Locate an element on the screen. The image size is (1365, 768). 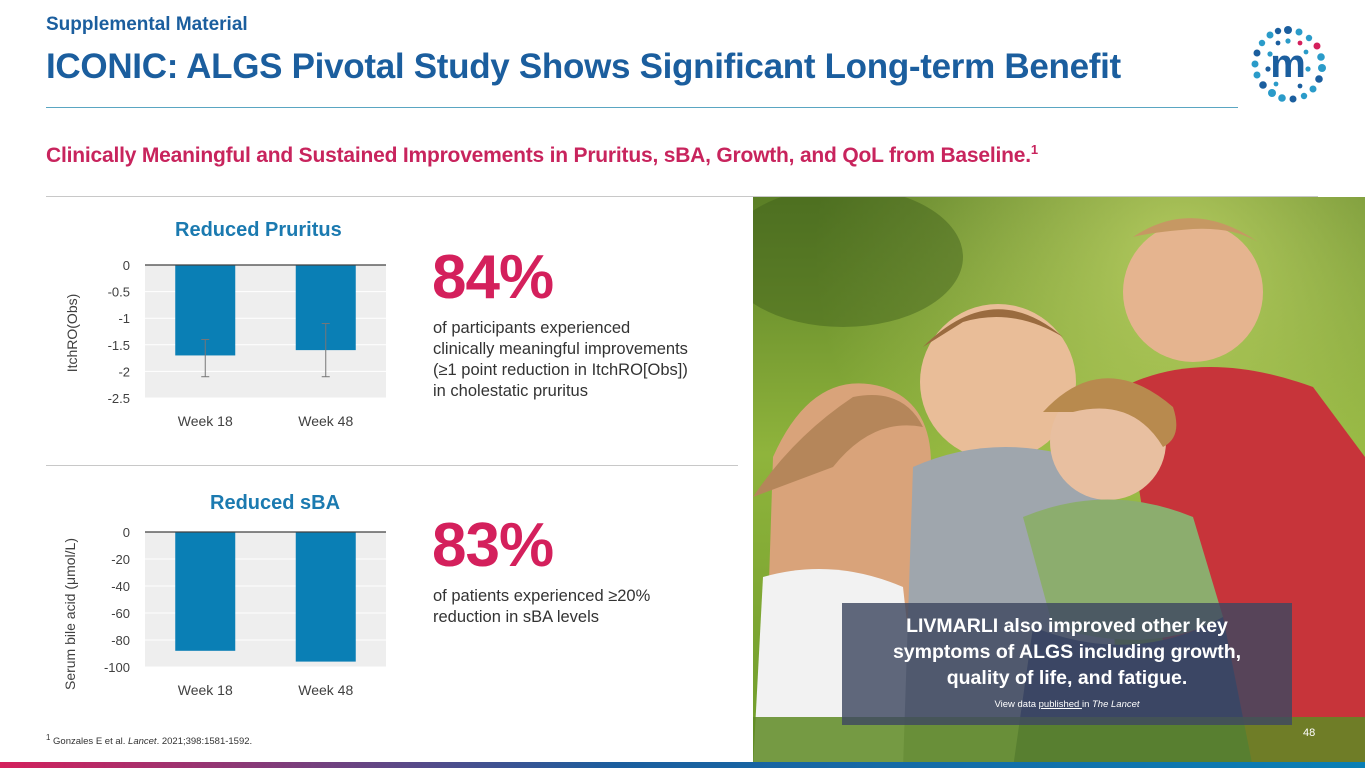
chart-title-pruritus: Reduced Pruritus is located at coordinates (258, 230).